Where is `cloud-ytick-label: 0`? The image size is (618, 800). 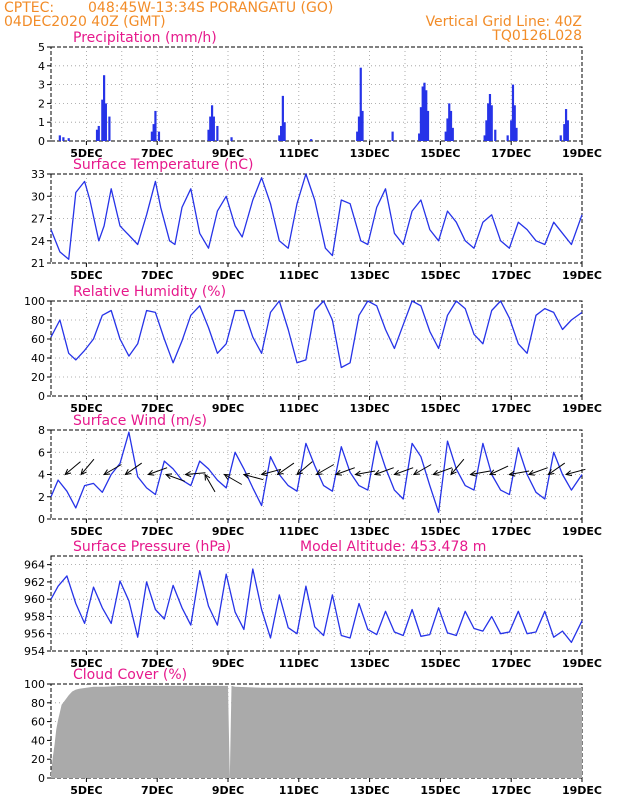
cloud-ytick-label: 0 is located at coordinates (41, 778).